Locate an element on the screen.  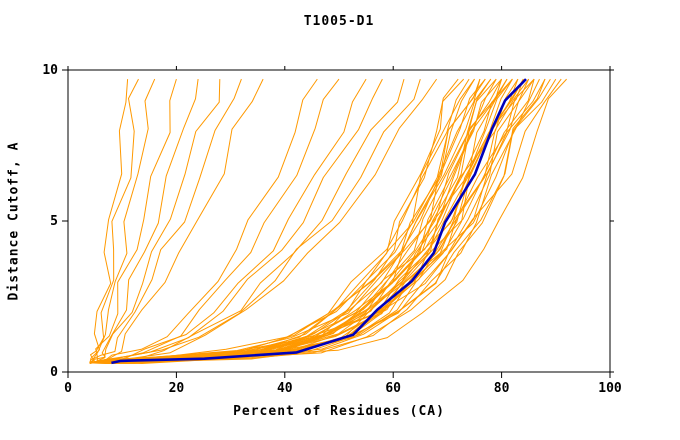
x-tick-label: 40 is located at coordinates (285, 388).